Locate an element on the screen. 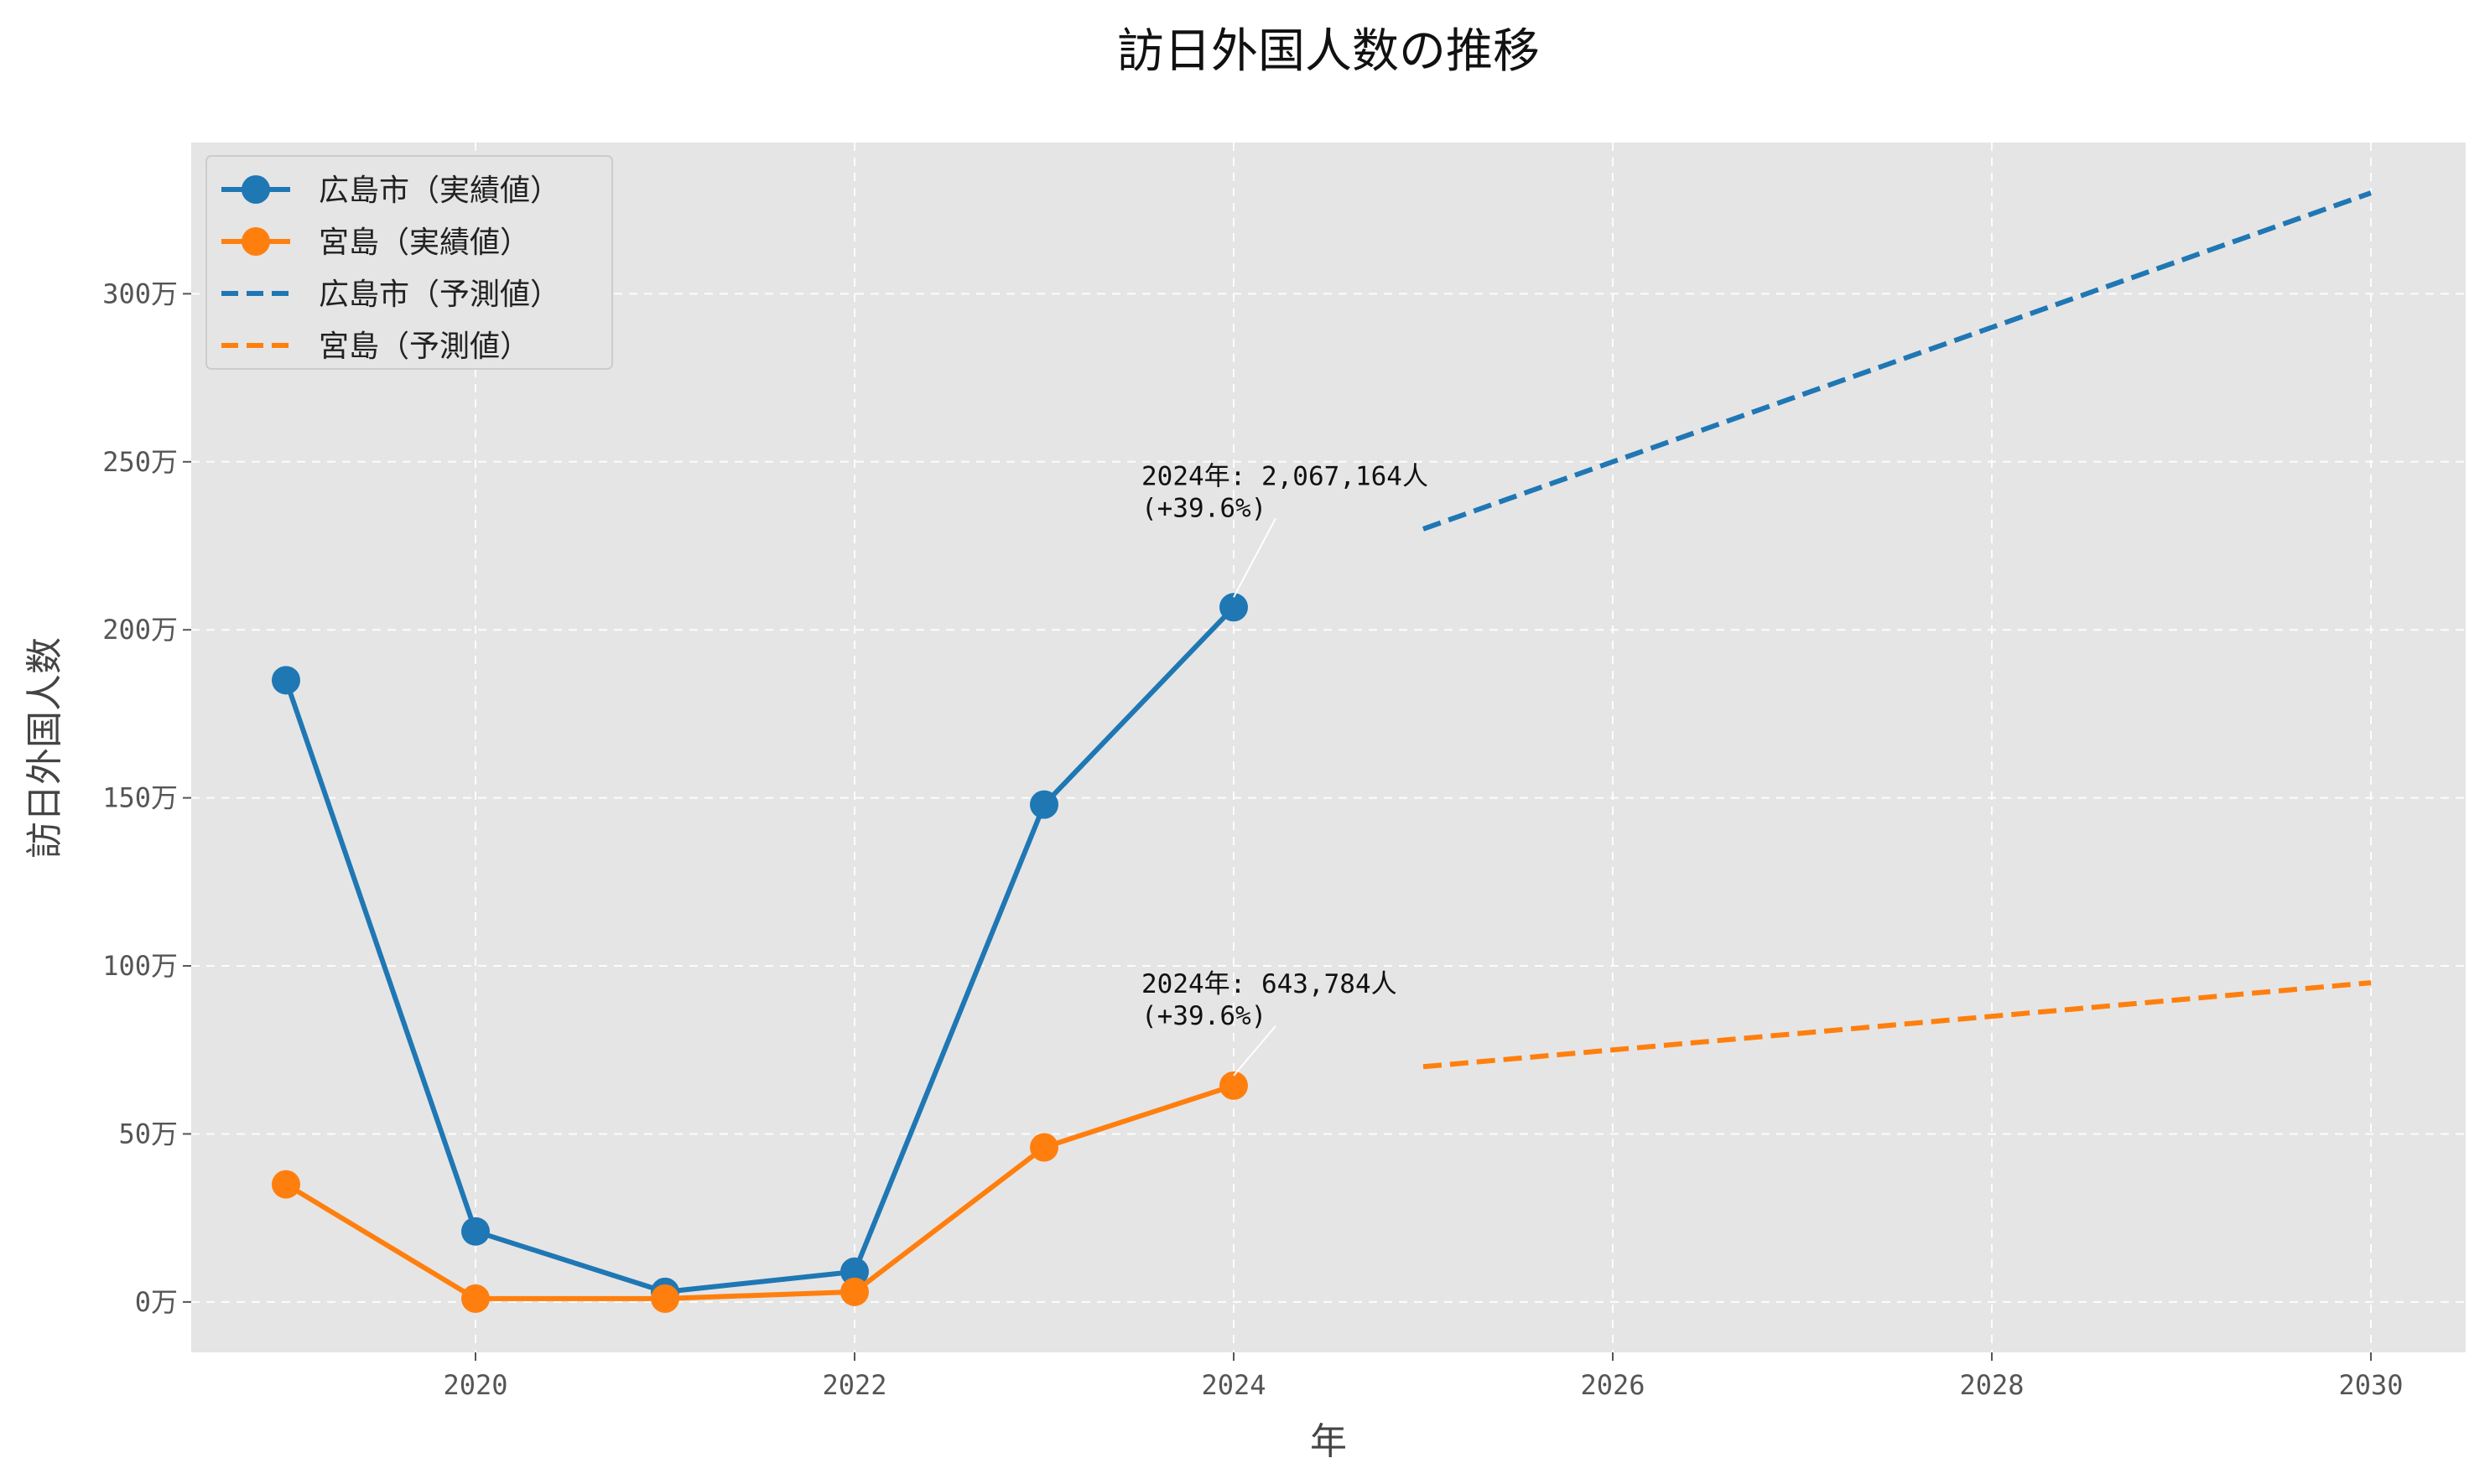  x-axis-label: 年 is located at coordinates (1328, 1441).